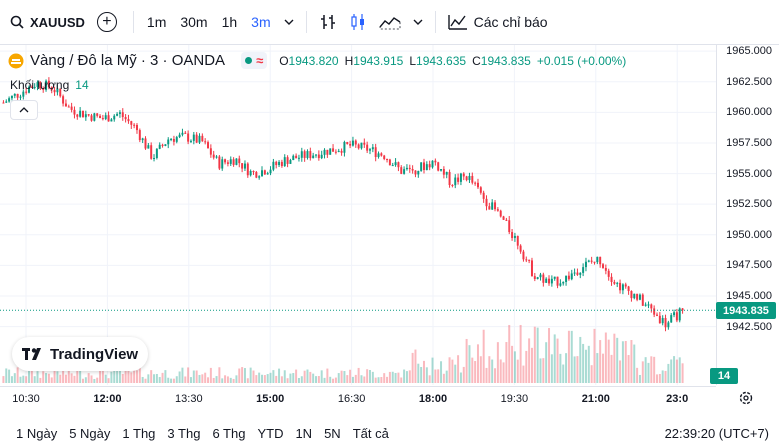 The width and height of the screenshot is (779, 446). I want to click on tradingview-logo: TradingView, so click(80, 354).